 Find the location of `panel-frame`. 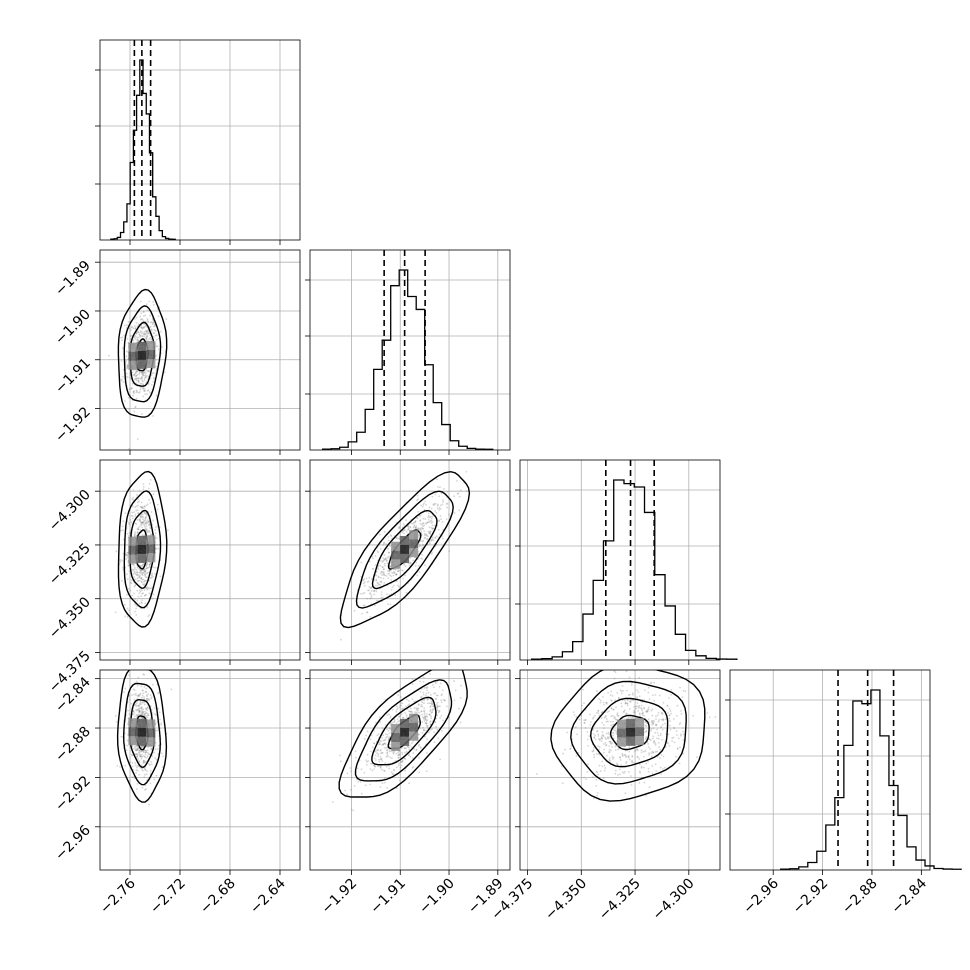

panel-frame is located at coordinates (830, 770).